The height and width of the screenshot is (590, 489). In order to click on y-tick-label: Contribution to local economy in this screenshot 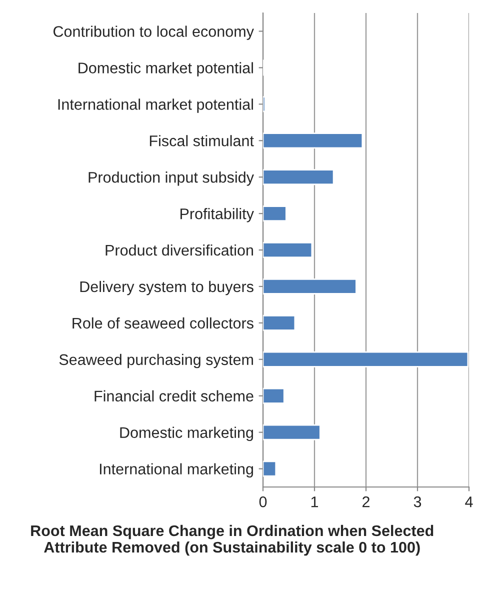, I will do `click(153, 33)`.